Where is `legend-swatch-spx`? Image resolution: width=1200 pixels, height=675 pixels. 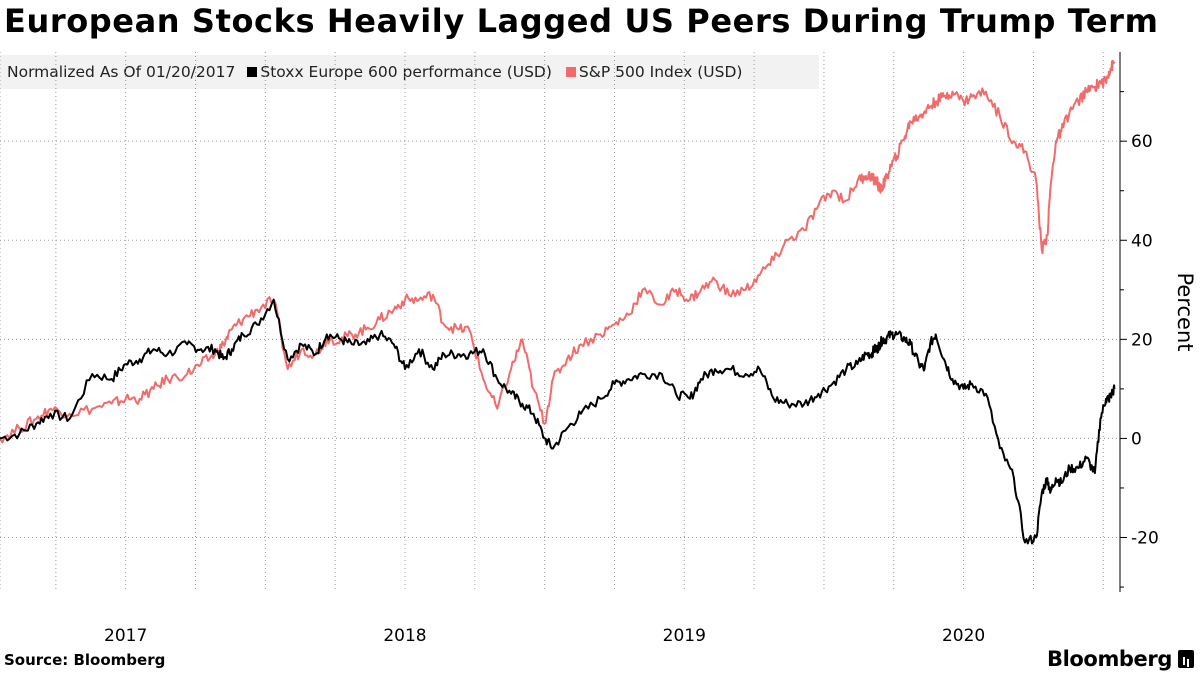 legend-swatch-spx is located at coordinates (570, 72).